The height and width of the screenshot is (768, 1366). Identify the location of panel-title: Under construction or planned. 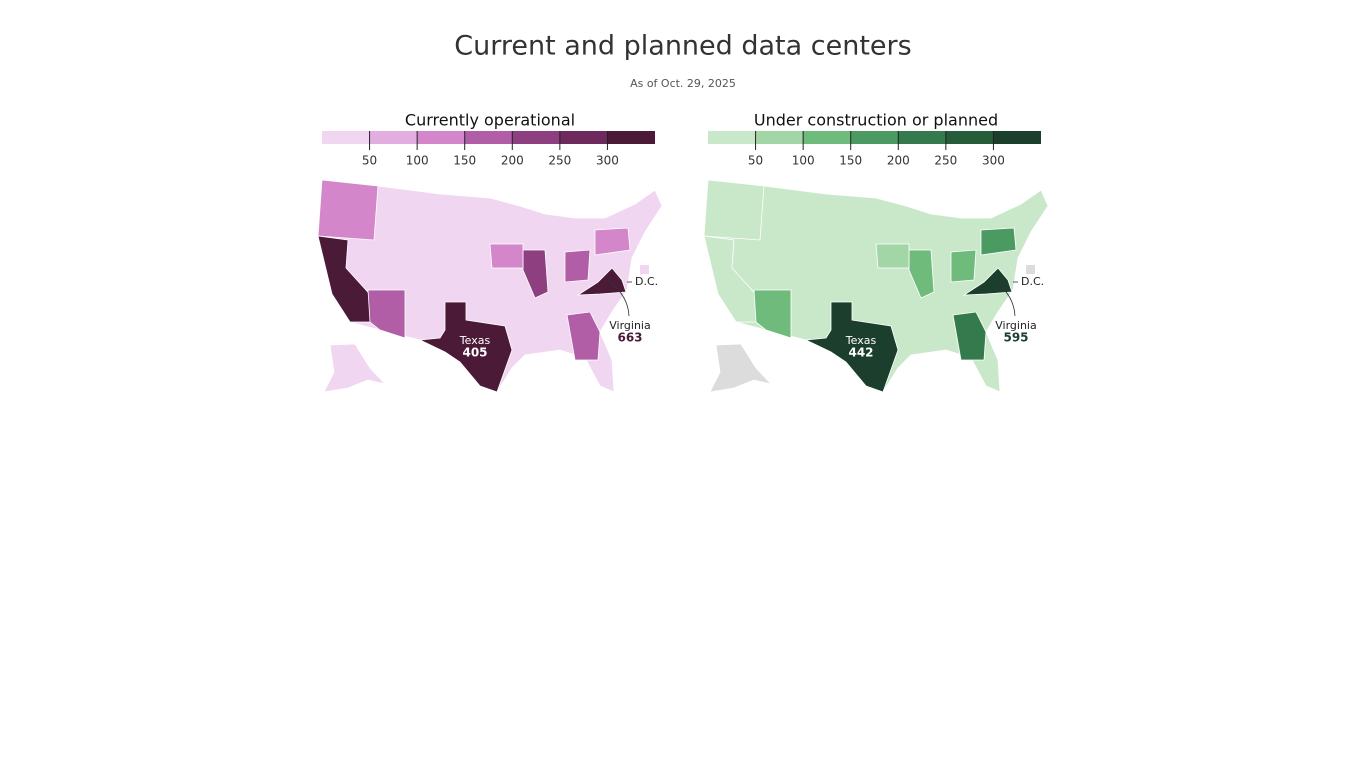
(876, 120).